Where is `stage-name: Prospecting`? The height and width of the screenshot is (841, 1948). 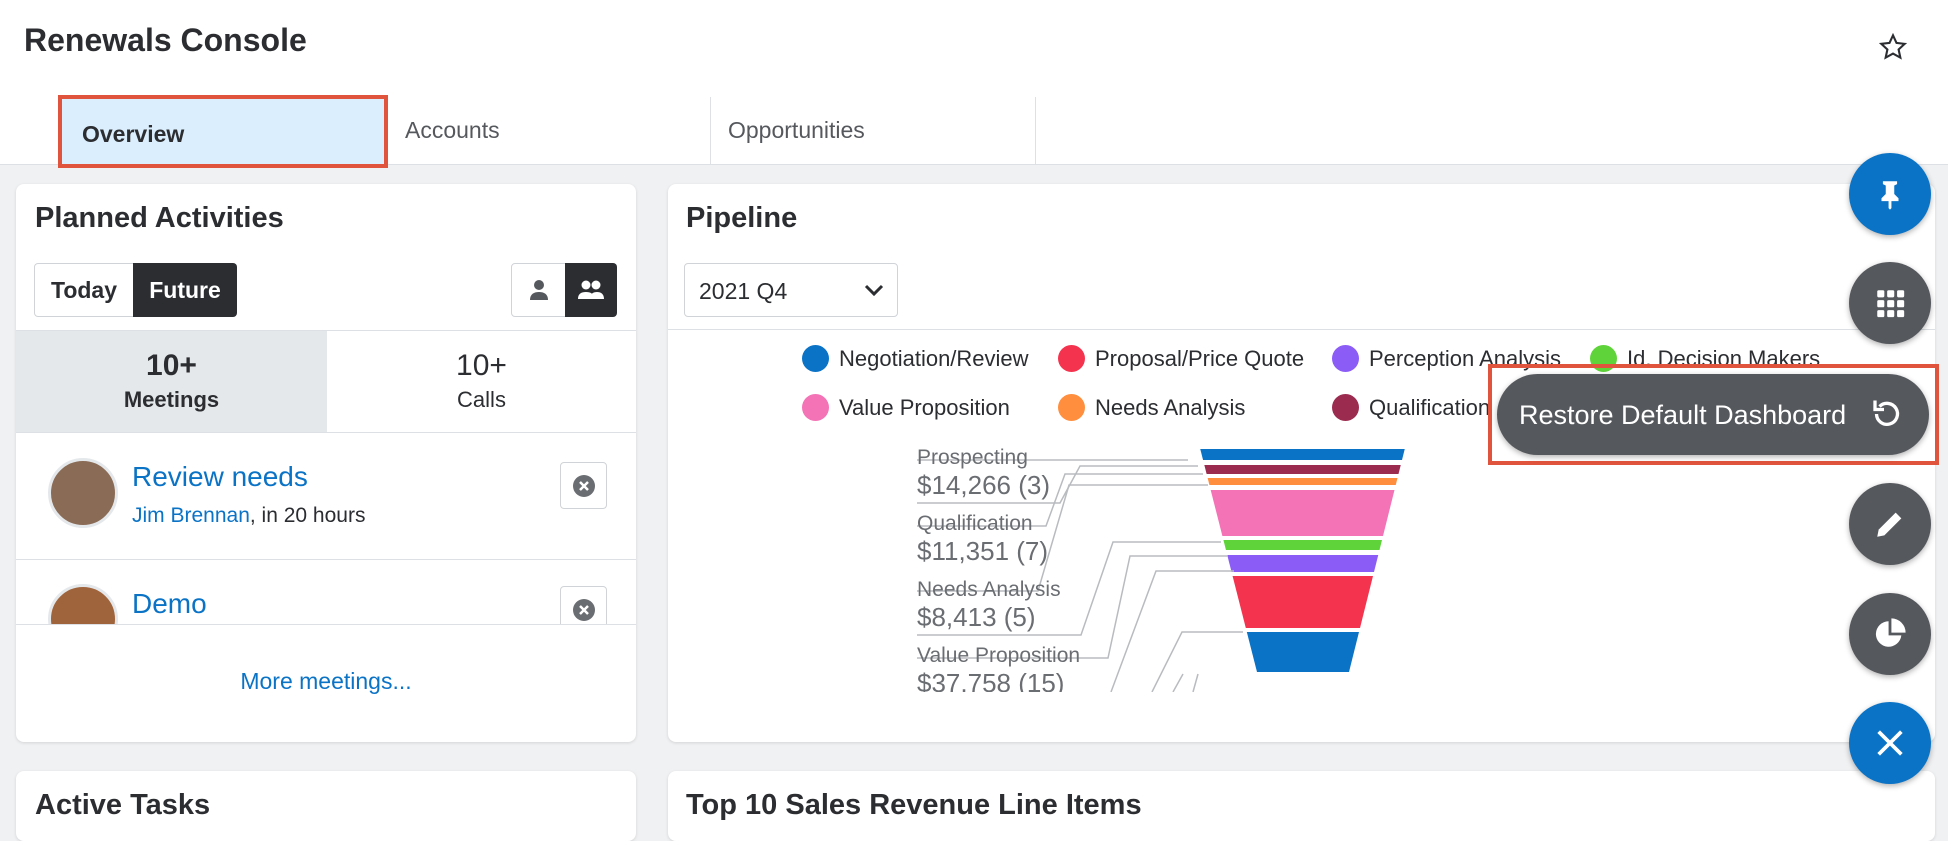 stage-name: Prospecting is located at coordinates (972, 457).